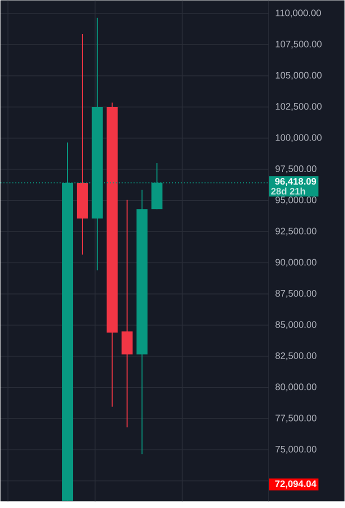  I want to click on y-tick-label: 97,500.00, so click(296, 169).